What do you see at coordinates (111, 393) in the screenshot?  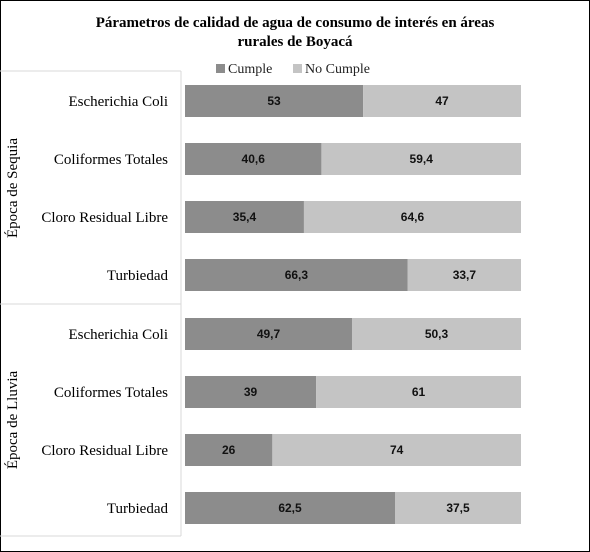 I see `category-label-g1-r1-coliformes-totales: Coliformes Totales` at bounding box center [111, 393].